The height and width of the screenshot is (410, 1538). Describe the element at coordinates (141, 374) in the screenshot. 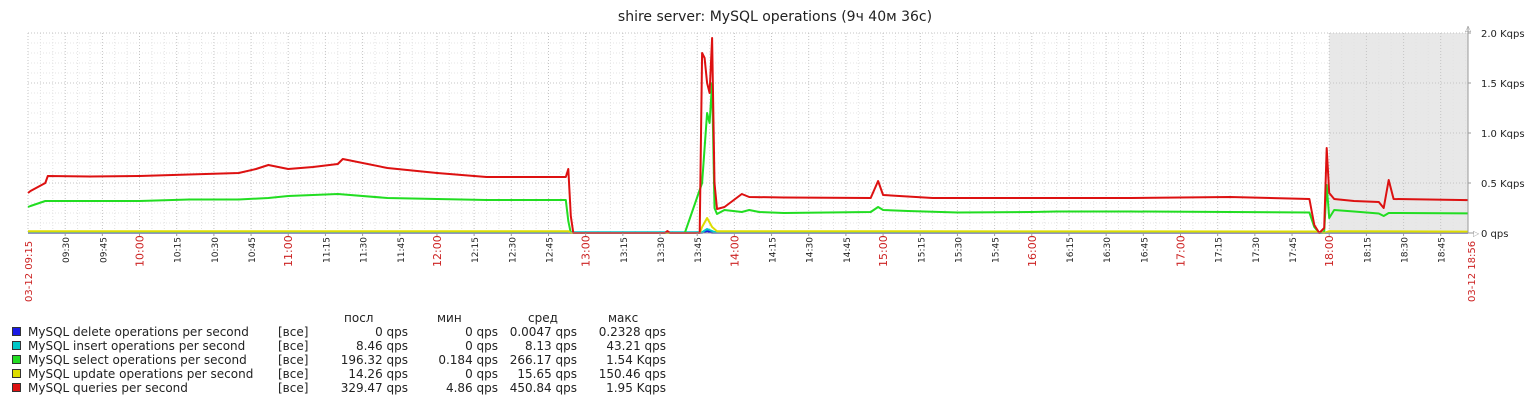

I see `legend-series-name: MySQL update operations per second` at that location.